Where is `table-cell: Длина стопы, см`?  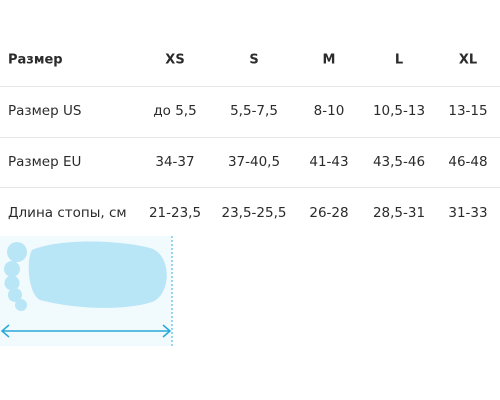
table-cell: Длина стопы, см is located at coordinates (67, 213).